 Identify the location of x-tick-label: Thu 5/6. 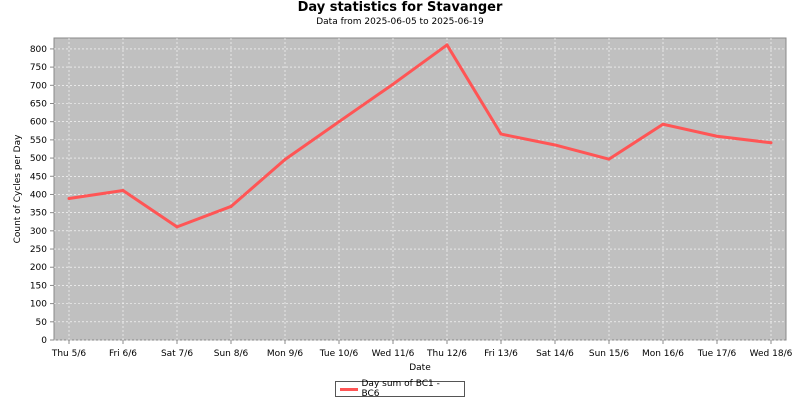
(69, 354).